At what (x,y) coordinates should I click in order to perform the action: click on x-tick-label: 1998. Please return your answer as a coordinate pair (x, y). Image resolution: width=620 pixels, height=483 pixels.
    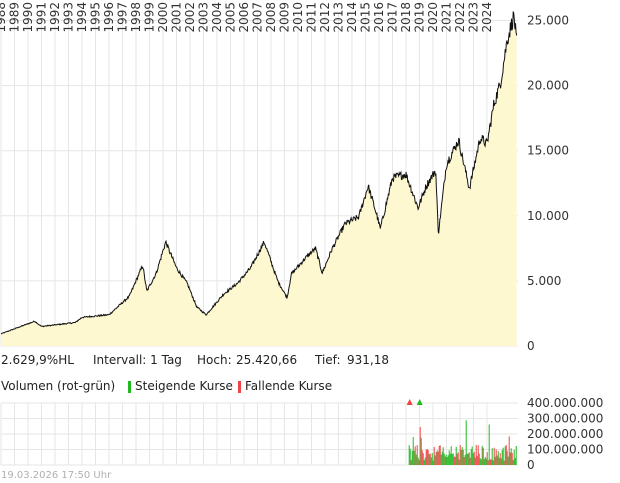
    Looking at the image, I should click on (136, 17).